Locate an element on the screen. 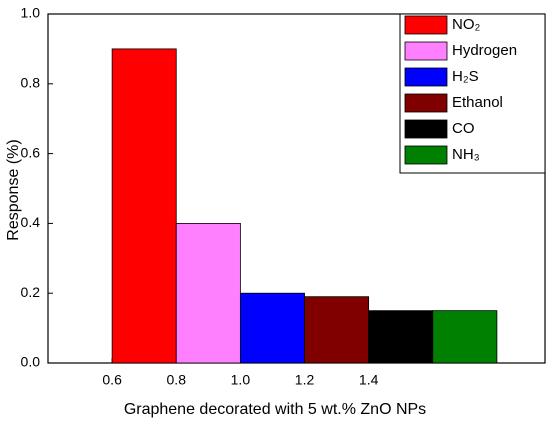 This screenshot has height=426, width=550. legend-label: NH₃ is located at coordinates (466, 154).